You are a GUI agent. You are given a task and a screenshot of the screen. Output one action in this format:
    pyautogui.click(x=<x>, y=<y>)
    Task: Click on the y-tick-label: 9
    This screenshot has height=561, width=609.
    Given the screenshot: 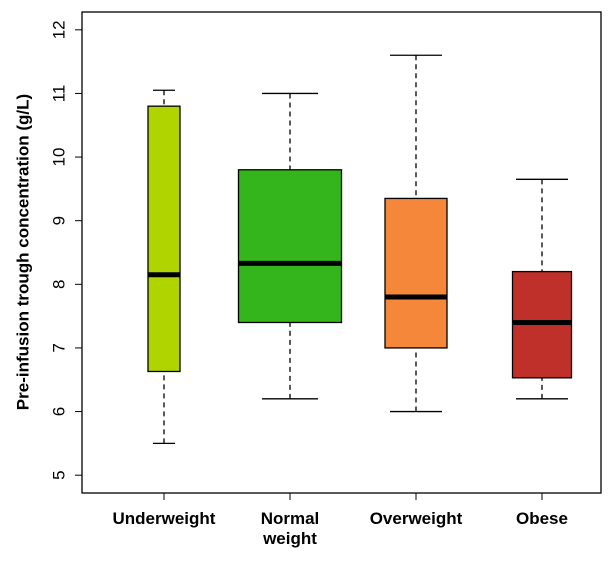 What is the action you would take?
    pyautogui.click(x=58, y=220)
    